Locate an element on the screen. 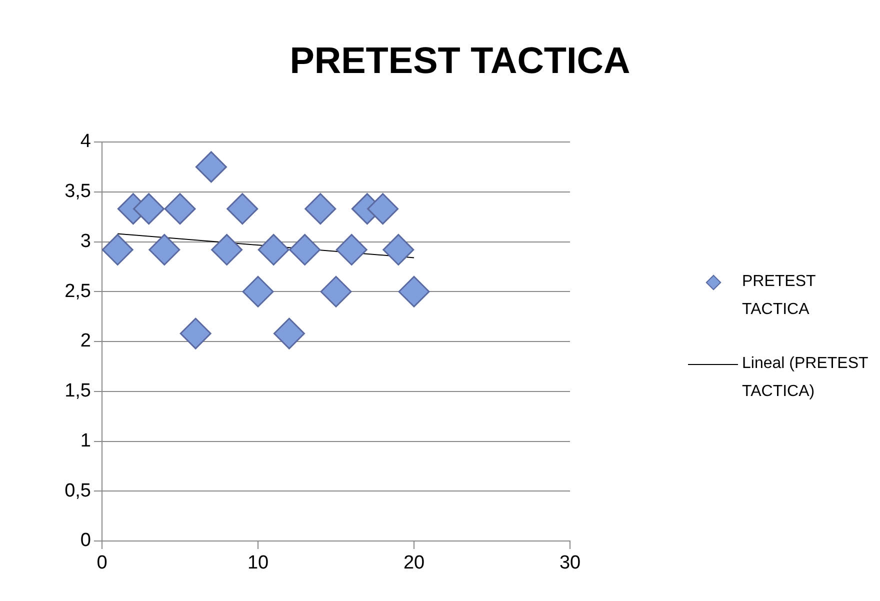 This screenshot has height=601, width=880. y-tick-label: 1,5 is located at coordinates (77, 391).